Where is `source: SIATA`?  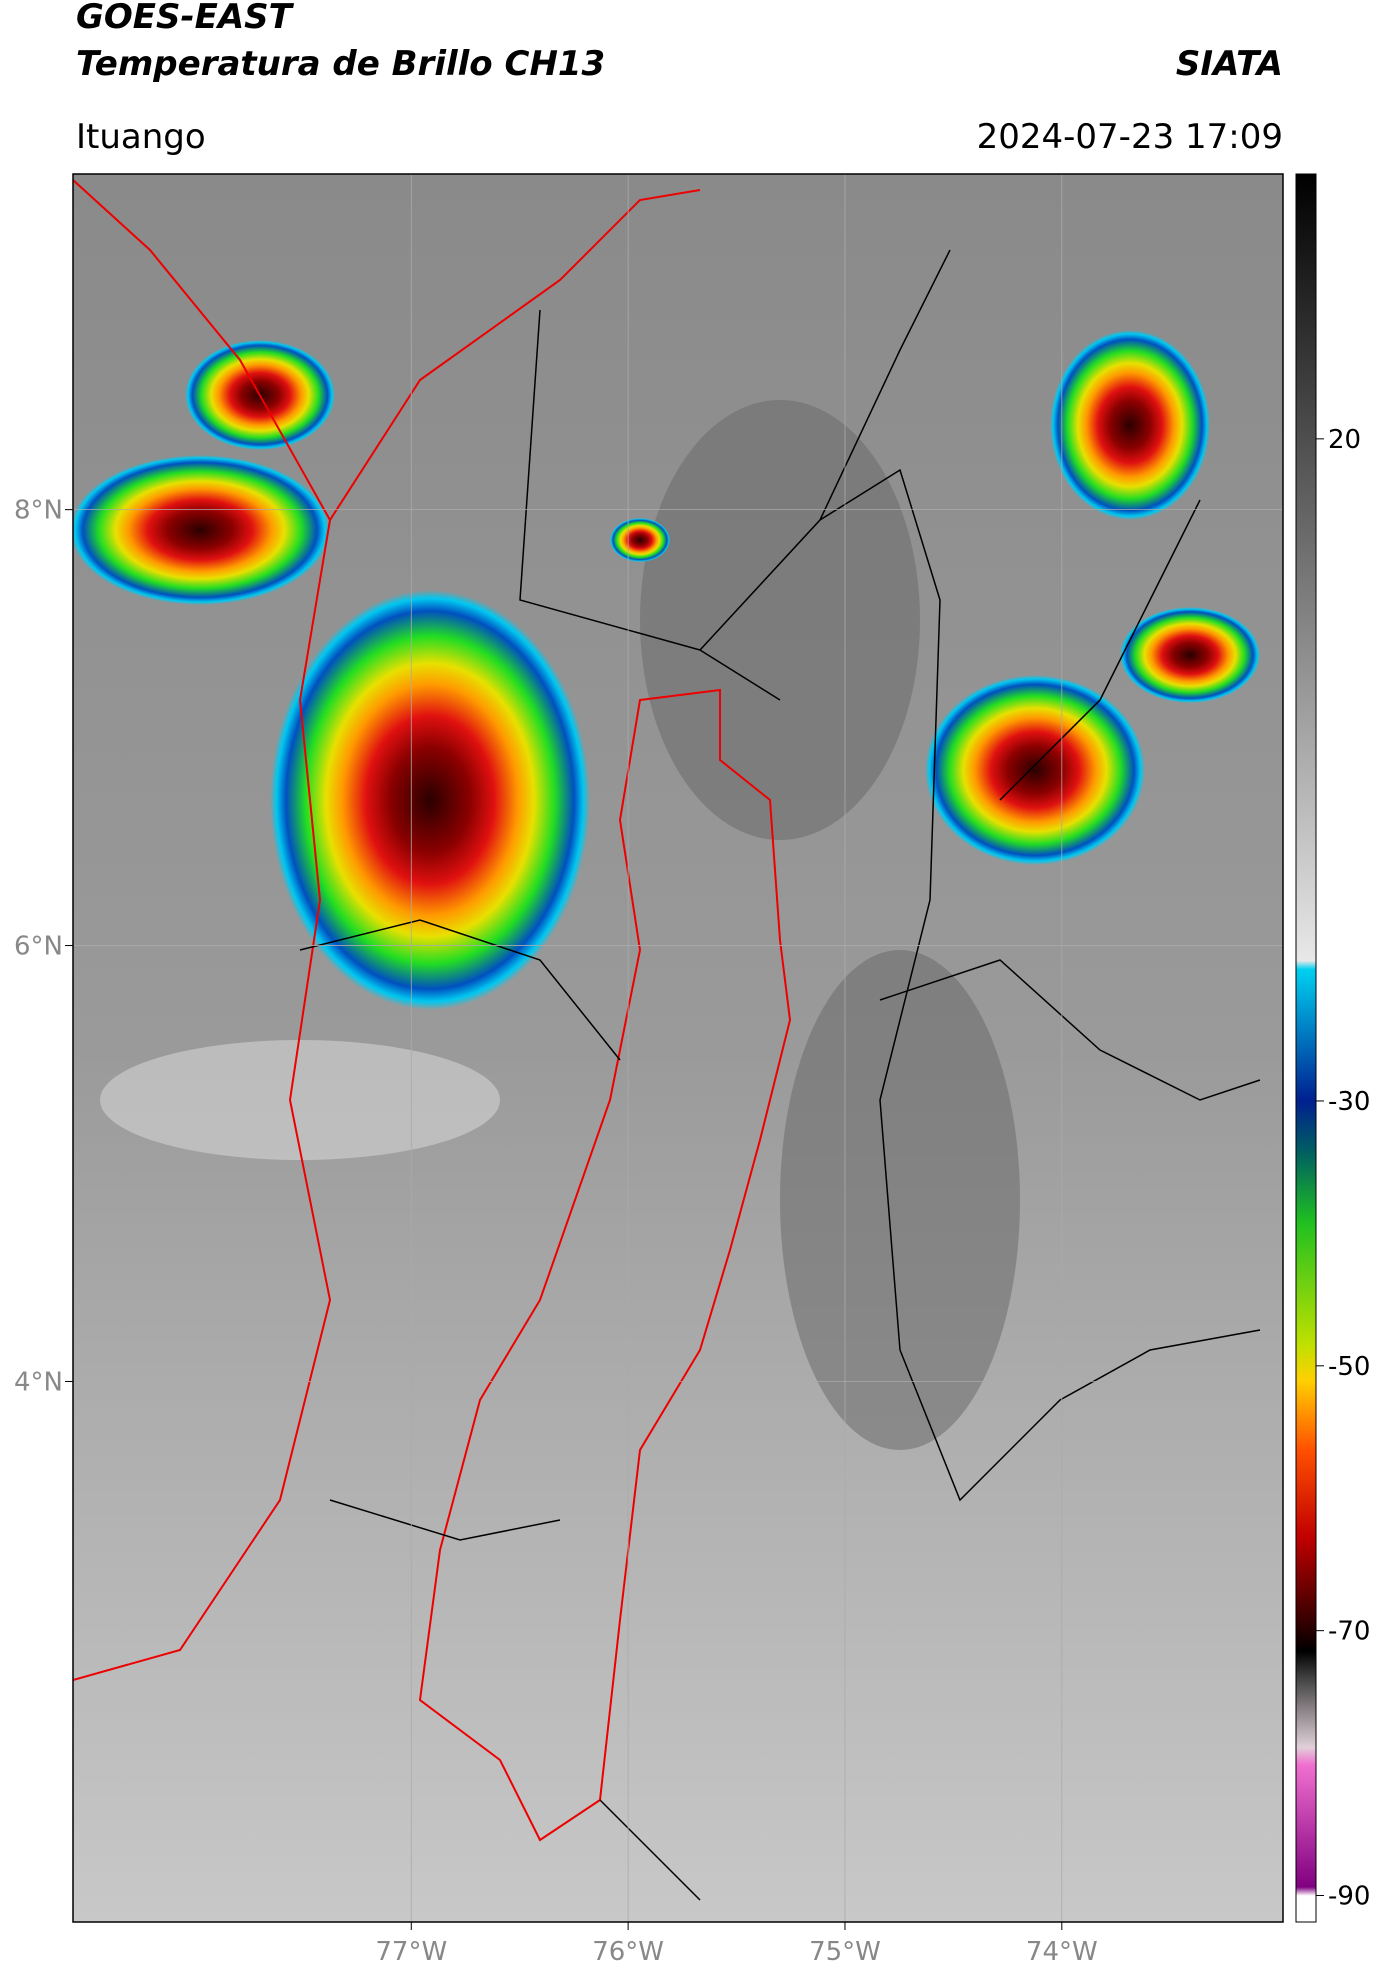
source: SIATA is located at coordinates (1229, 64).